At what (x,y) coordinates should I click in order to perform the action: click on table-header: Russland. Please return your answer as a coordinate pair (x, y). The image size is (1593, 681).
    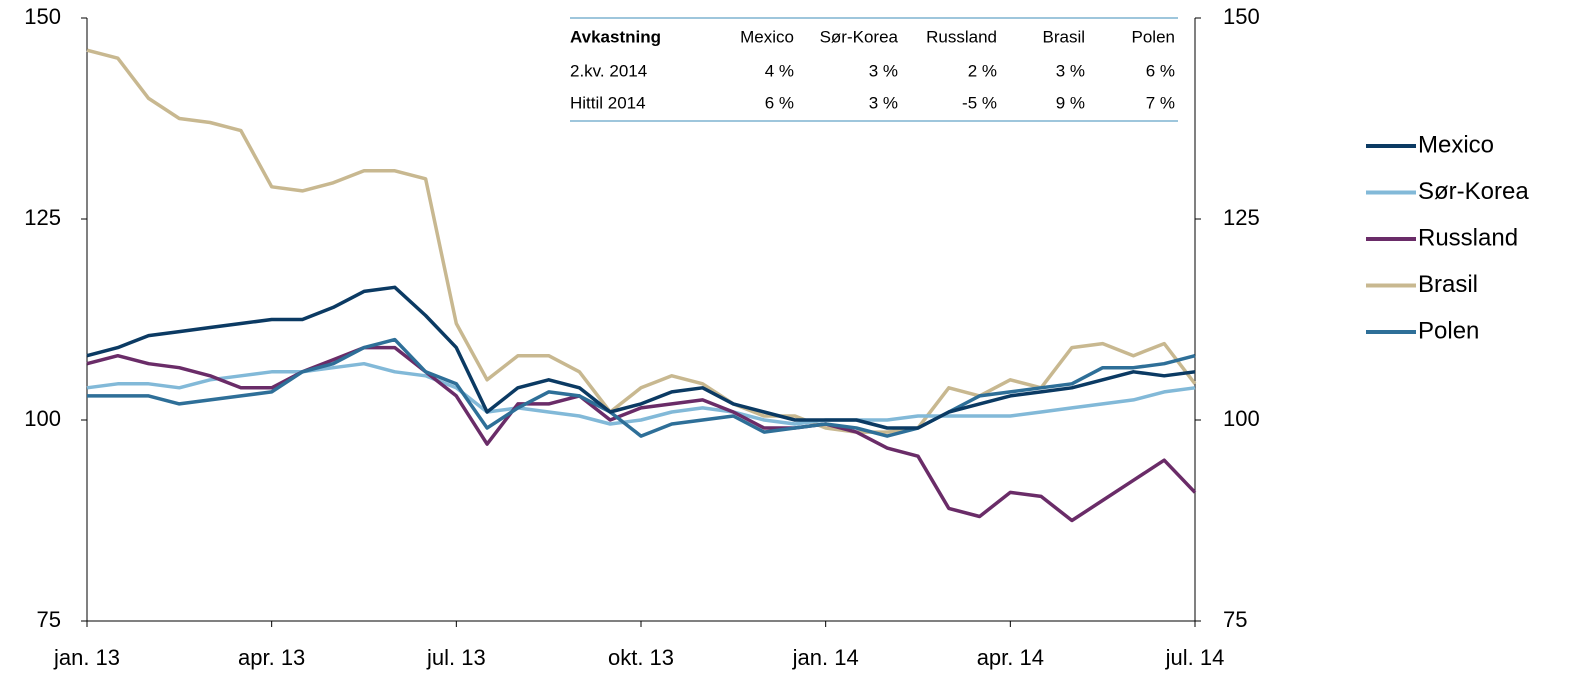
    Looking at the image, I should click on (961, 36).